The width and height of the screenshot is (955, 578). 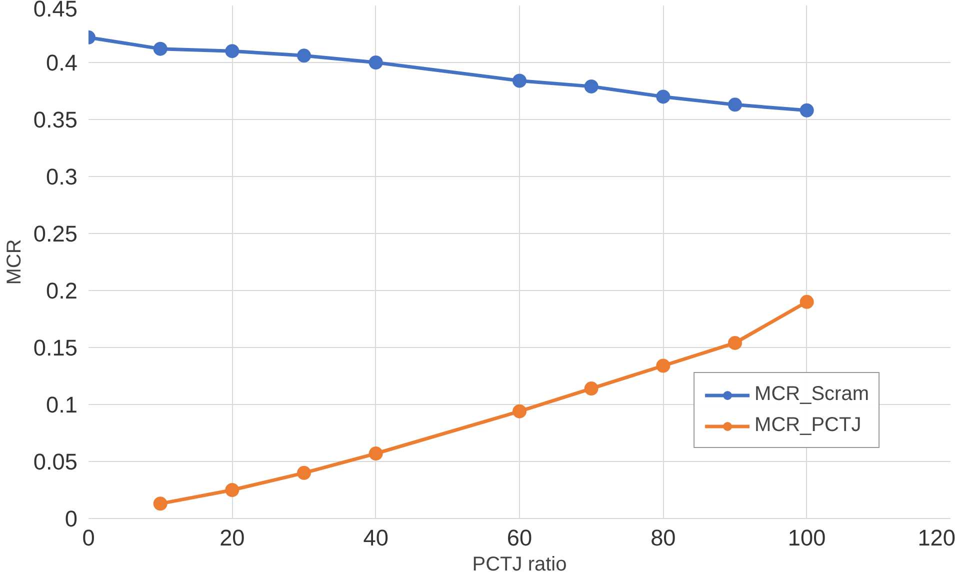 What do you see at coordinates (62, 405) in the screenshot?
I see `y-tick-label: 0.1` at bounding box center [62, 405].